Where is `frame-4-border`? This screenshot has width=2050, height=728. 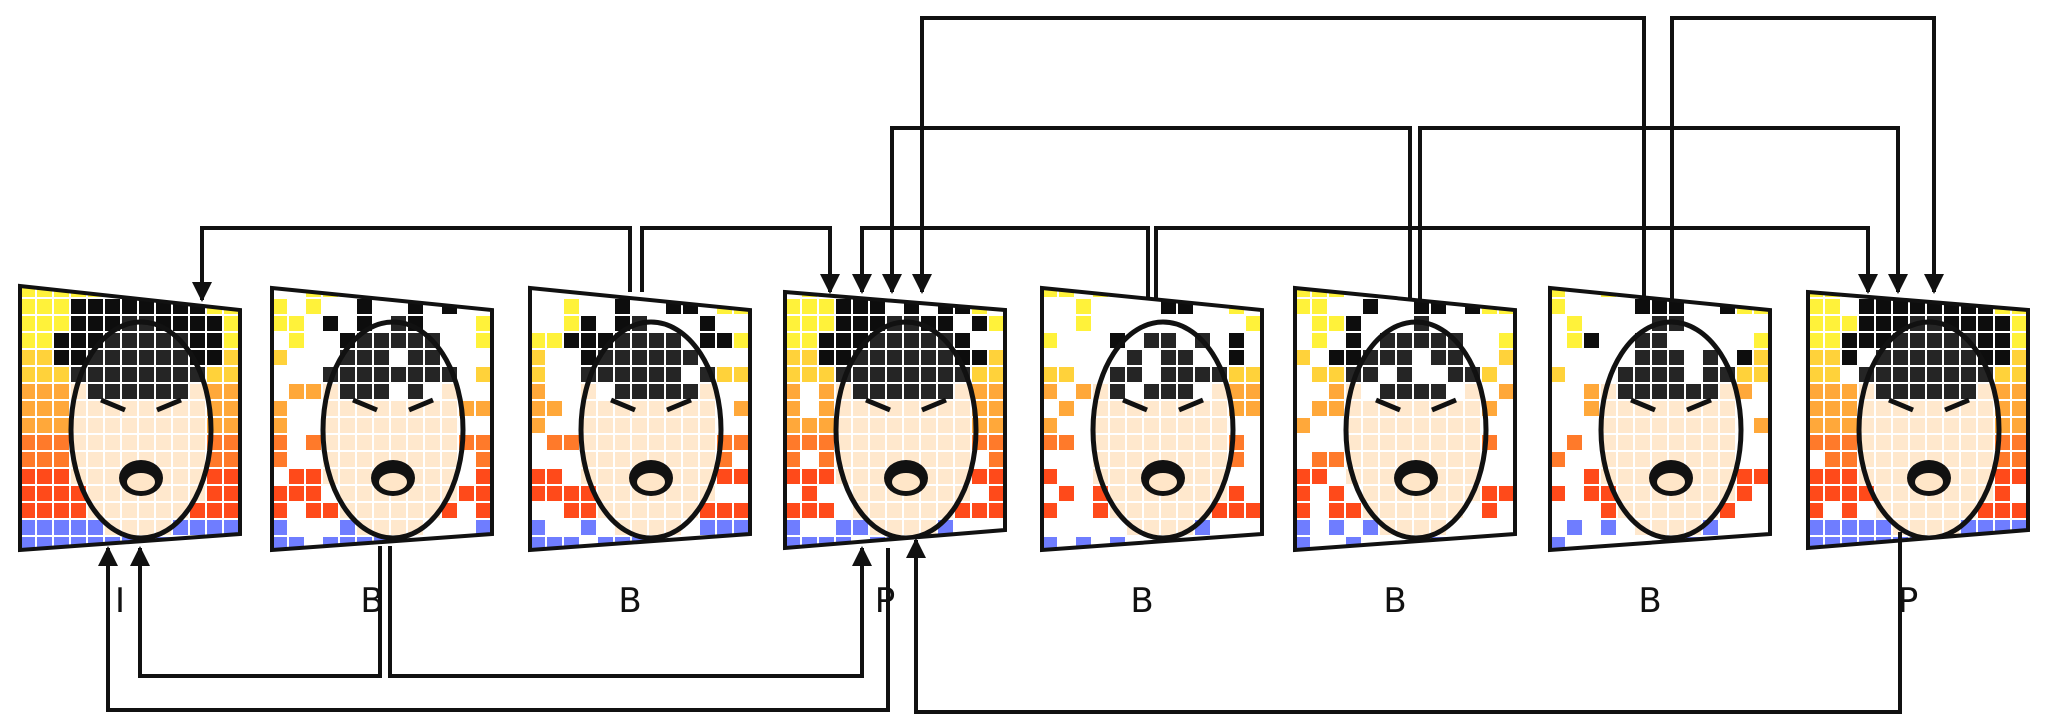 frame-4-border is located at coordinates (895, 420).